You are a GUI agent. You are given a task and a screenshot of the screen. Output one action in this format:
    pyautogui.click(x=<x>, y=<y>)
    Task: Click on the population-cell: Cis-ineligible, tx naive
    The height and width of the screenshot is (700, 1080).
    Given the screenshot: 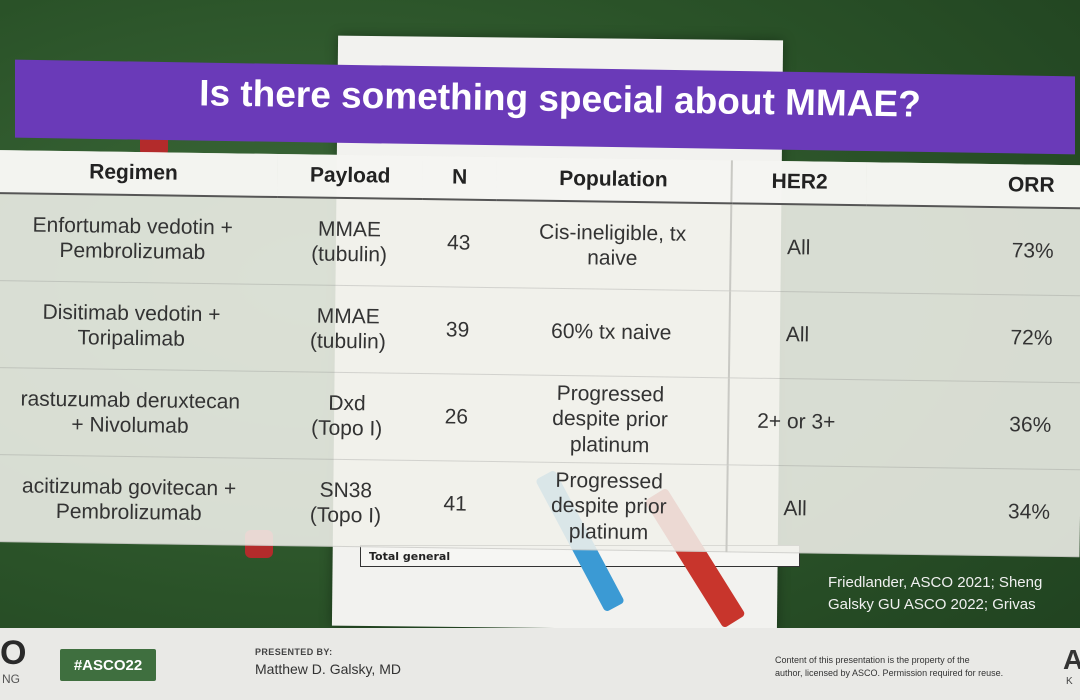 What is the action you would take?
    pyautogui.click(x=613, y=245)
    